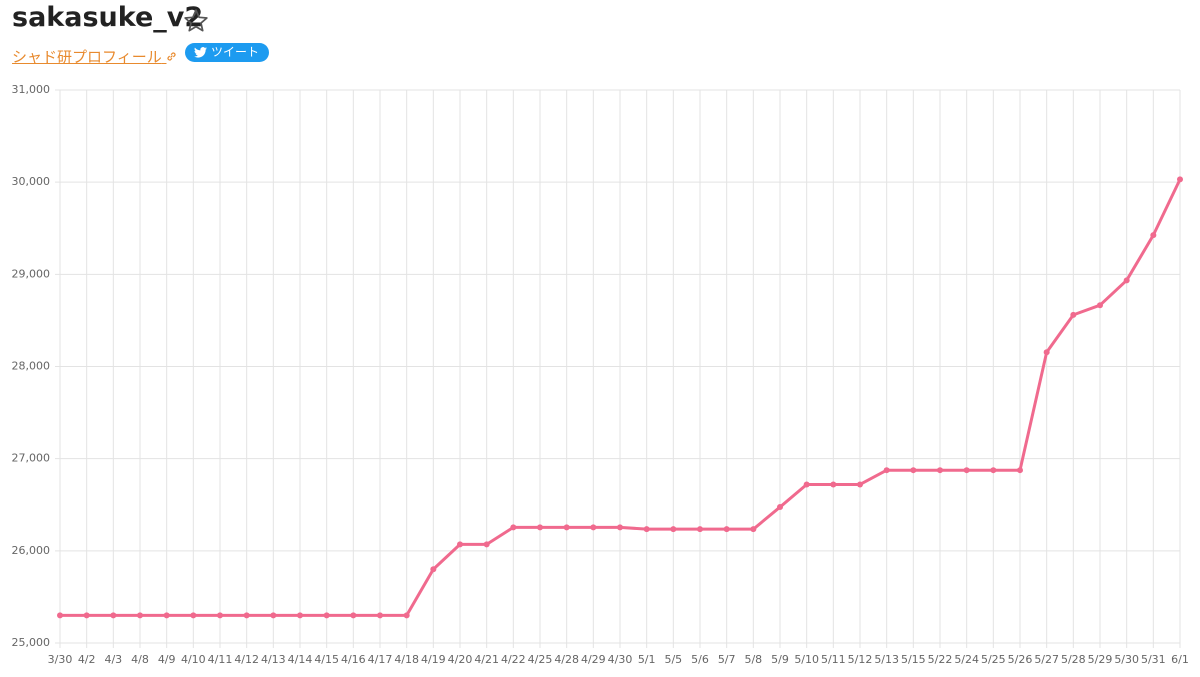 This screenshot has width=1200, height=677. I want to click on x-tick-label: 6/1, so click(1180, 659).